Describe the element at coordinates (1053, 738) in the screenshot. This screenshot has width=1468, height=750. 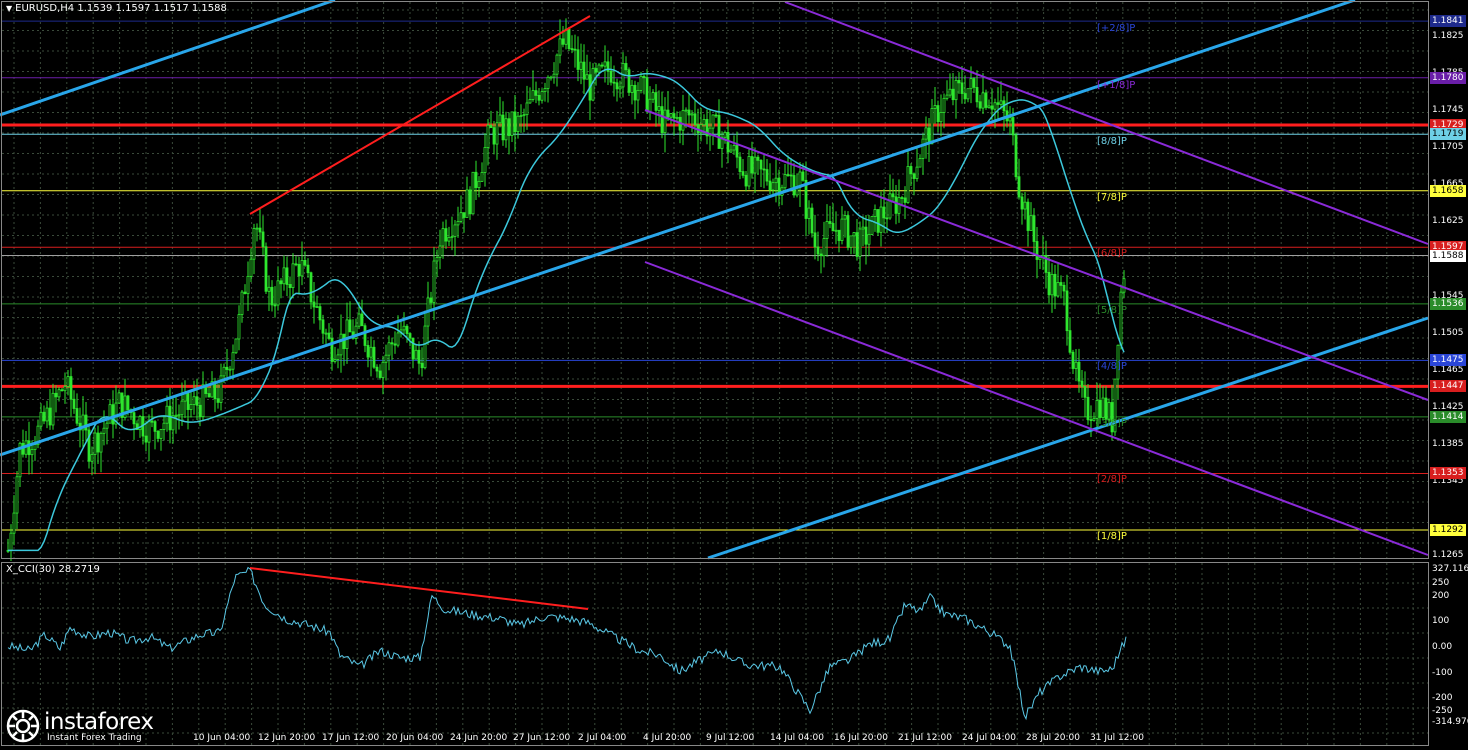
I see `time-axis-label: 28 Jul 20:00` at that location.